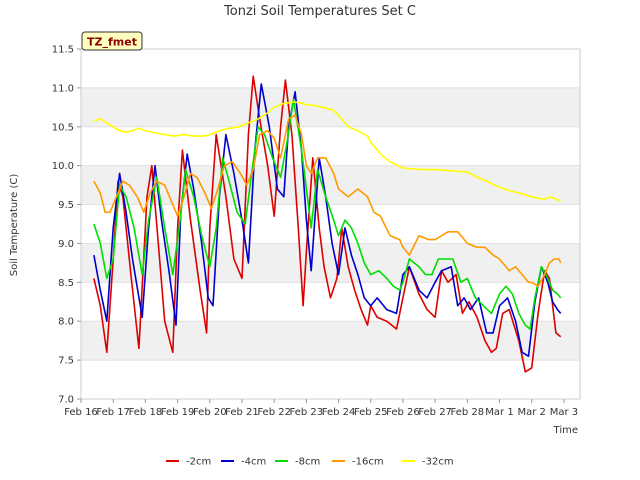  I want to click on legend-label: -4cm, so click(253, 462).